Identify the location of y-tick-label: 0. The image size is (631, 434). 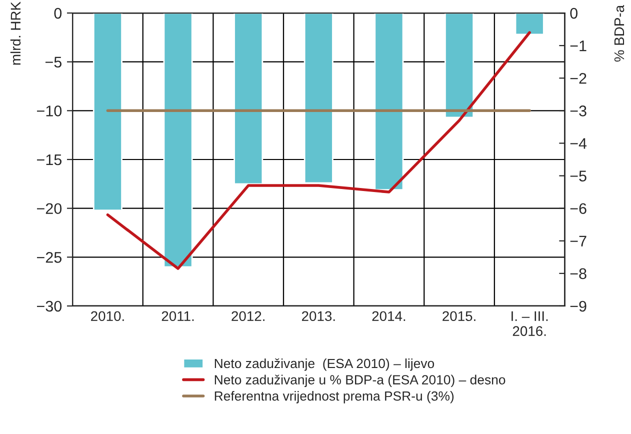
(58, 13).